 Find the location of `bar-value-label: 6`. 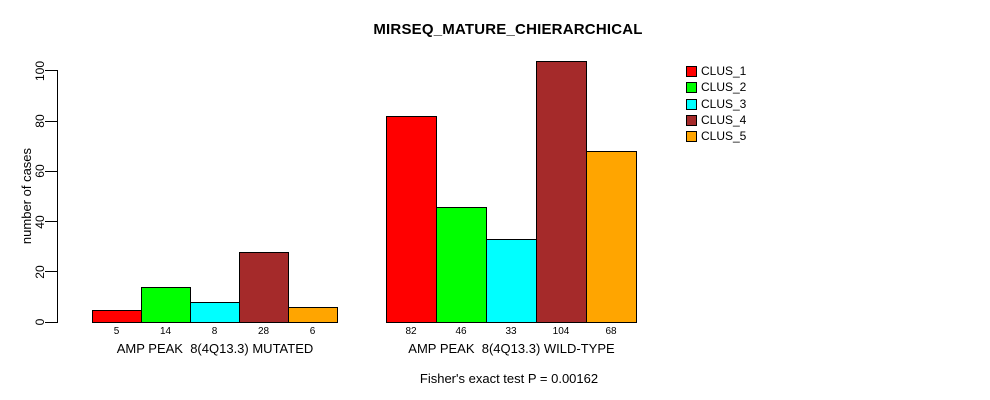

bar-value-label: 6 is located at coordinates (312, 331).